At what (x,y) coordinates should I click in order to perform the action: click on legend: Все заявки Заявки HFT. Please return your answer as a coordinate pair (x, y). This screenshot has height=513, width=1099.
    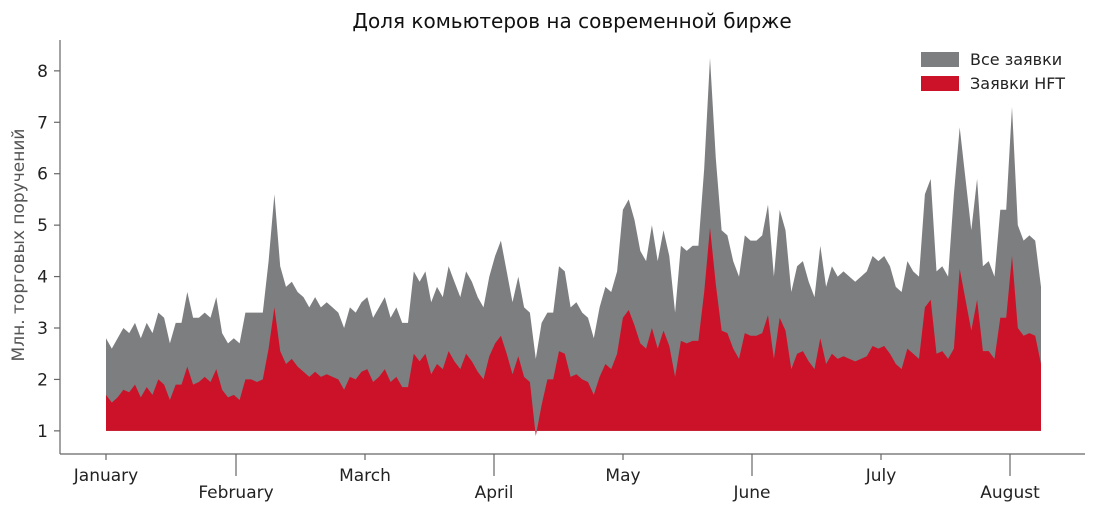
    Looking at the image, I should click on (993, 71).